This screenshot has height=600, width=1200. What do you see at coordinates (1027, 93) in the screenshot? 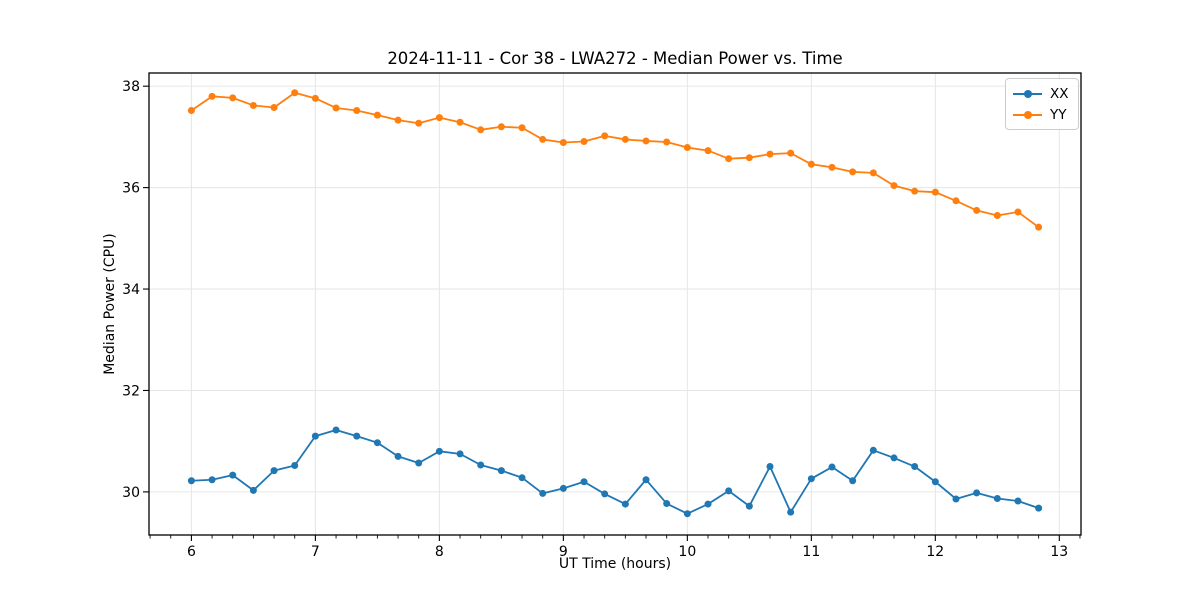
I see `legend-line-marker-sample-xx` at bounding box center [1027, 93].